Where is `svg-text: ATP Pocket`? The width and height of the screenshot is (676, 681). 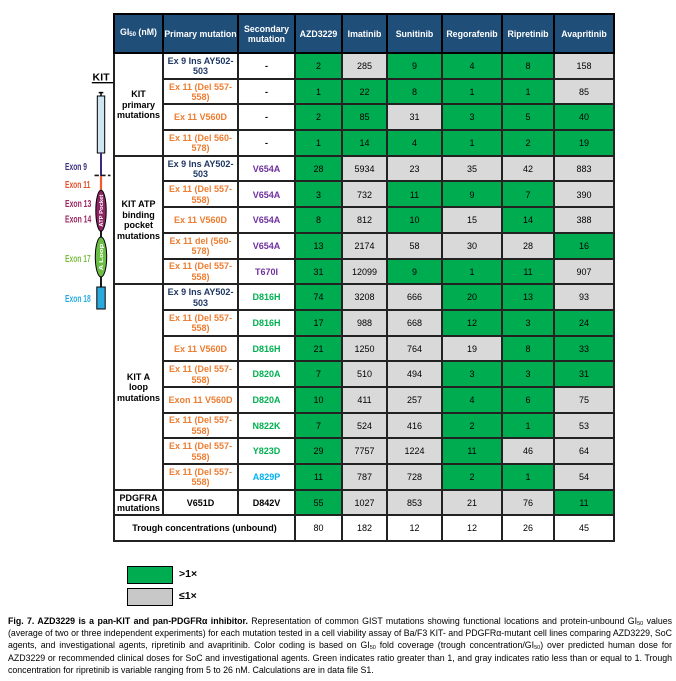 svg-text: ATP Pocket is located at coordinates (102, 211).